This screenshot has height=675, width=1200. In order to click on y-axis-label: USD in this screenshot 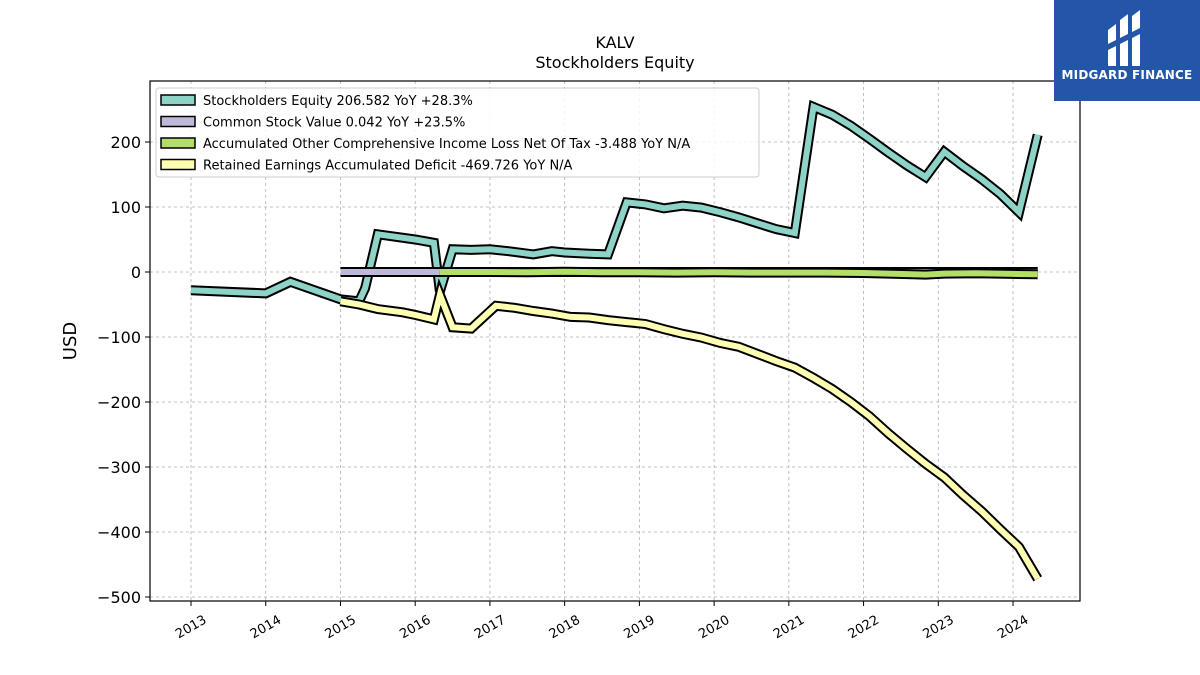, I will do `click(70, 341)`.